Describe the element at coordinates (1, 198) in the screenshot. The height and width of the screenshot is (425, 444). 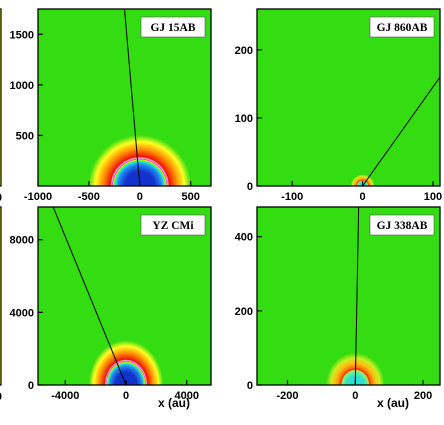
I see `left-edge-tick-top: 0` at that location.